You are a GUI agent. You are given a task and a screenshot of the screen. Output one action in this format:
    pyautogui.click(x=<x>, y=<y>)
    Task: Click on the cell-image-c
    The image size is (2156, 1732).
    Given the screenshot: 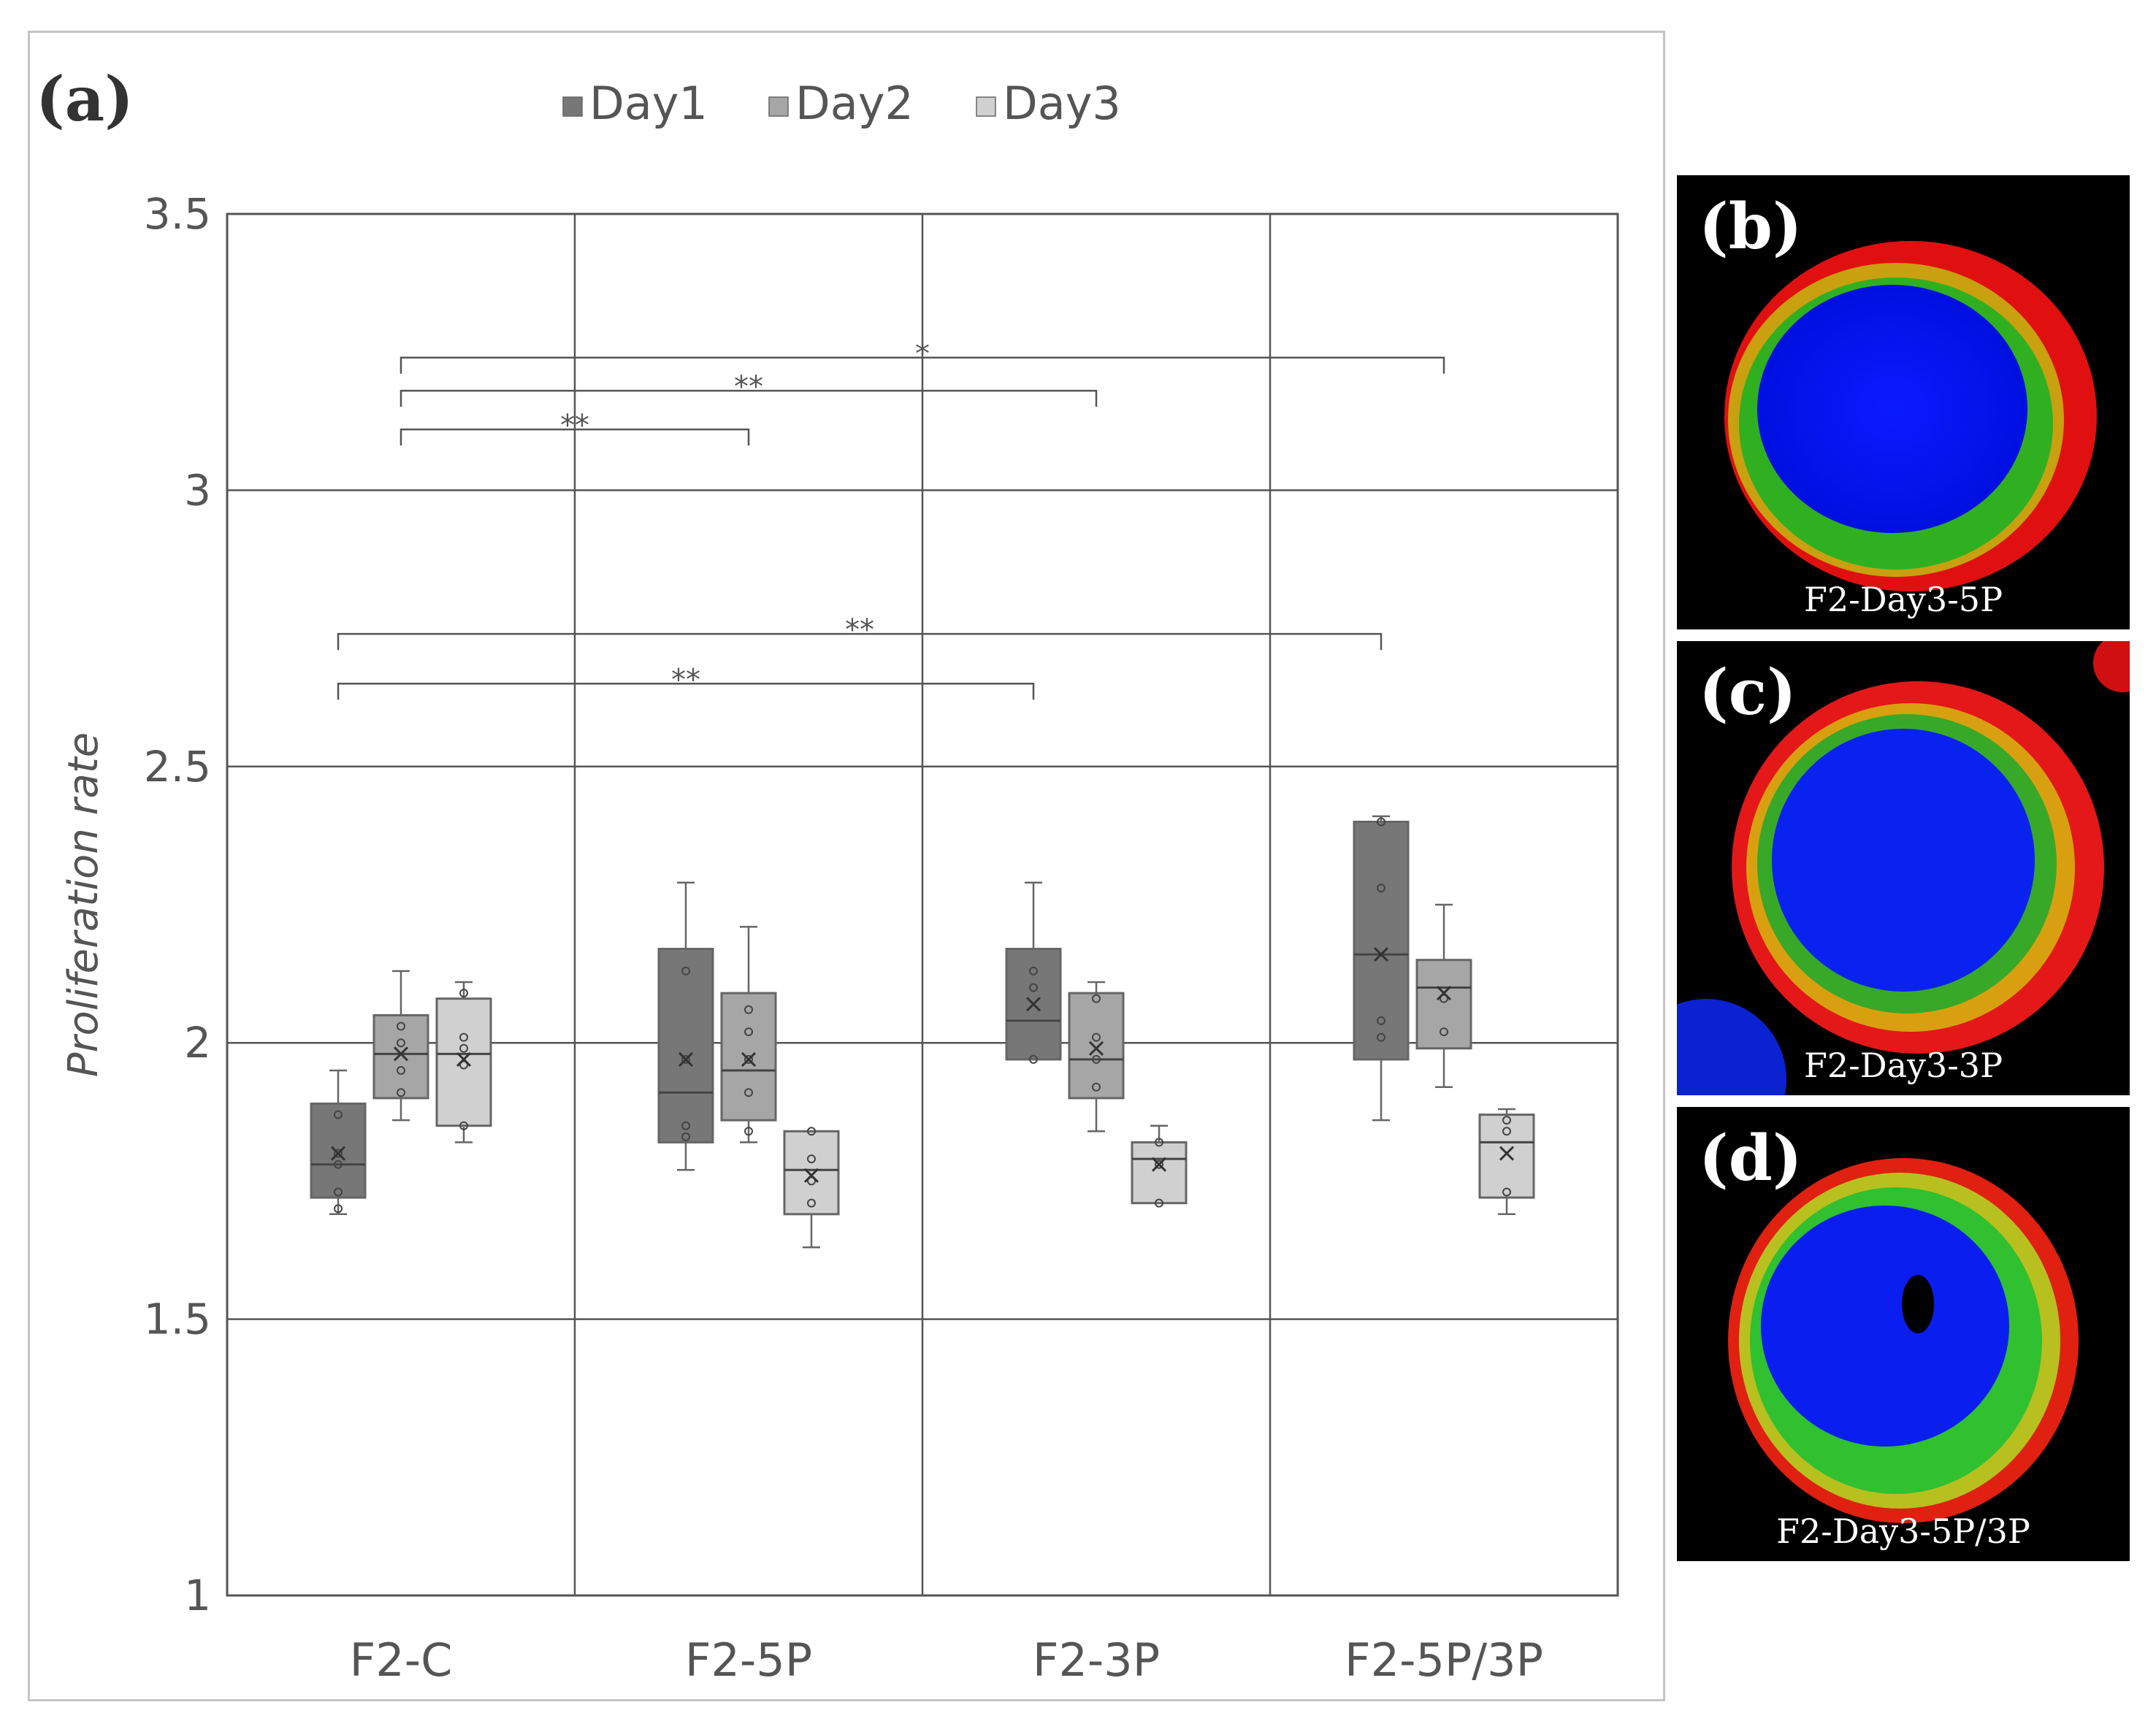 What is the action you would take?
    pyautogui.click(x=1903, y=868)
    